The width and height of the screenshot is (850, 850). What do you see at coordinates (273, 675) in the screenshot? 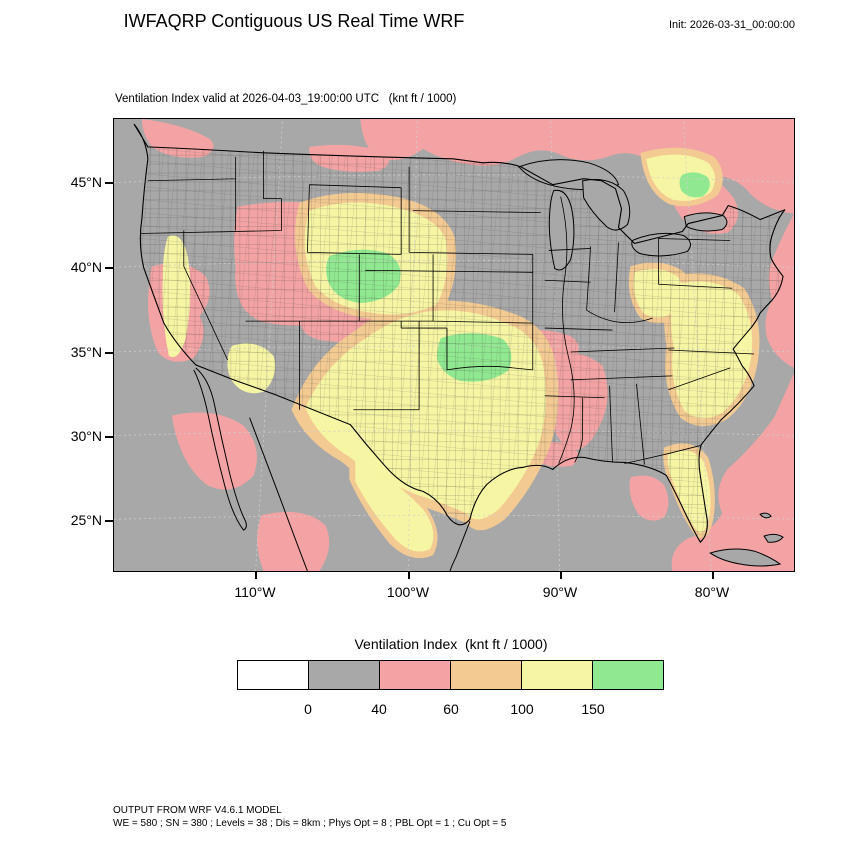
I see `legend-box-white` at bounding box center [273, 675].